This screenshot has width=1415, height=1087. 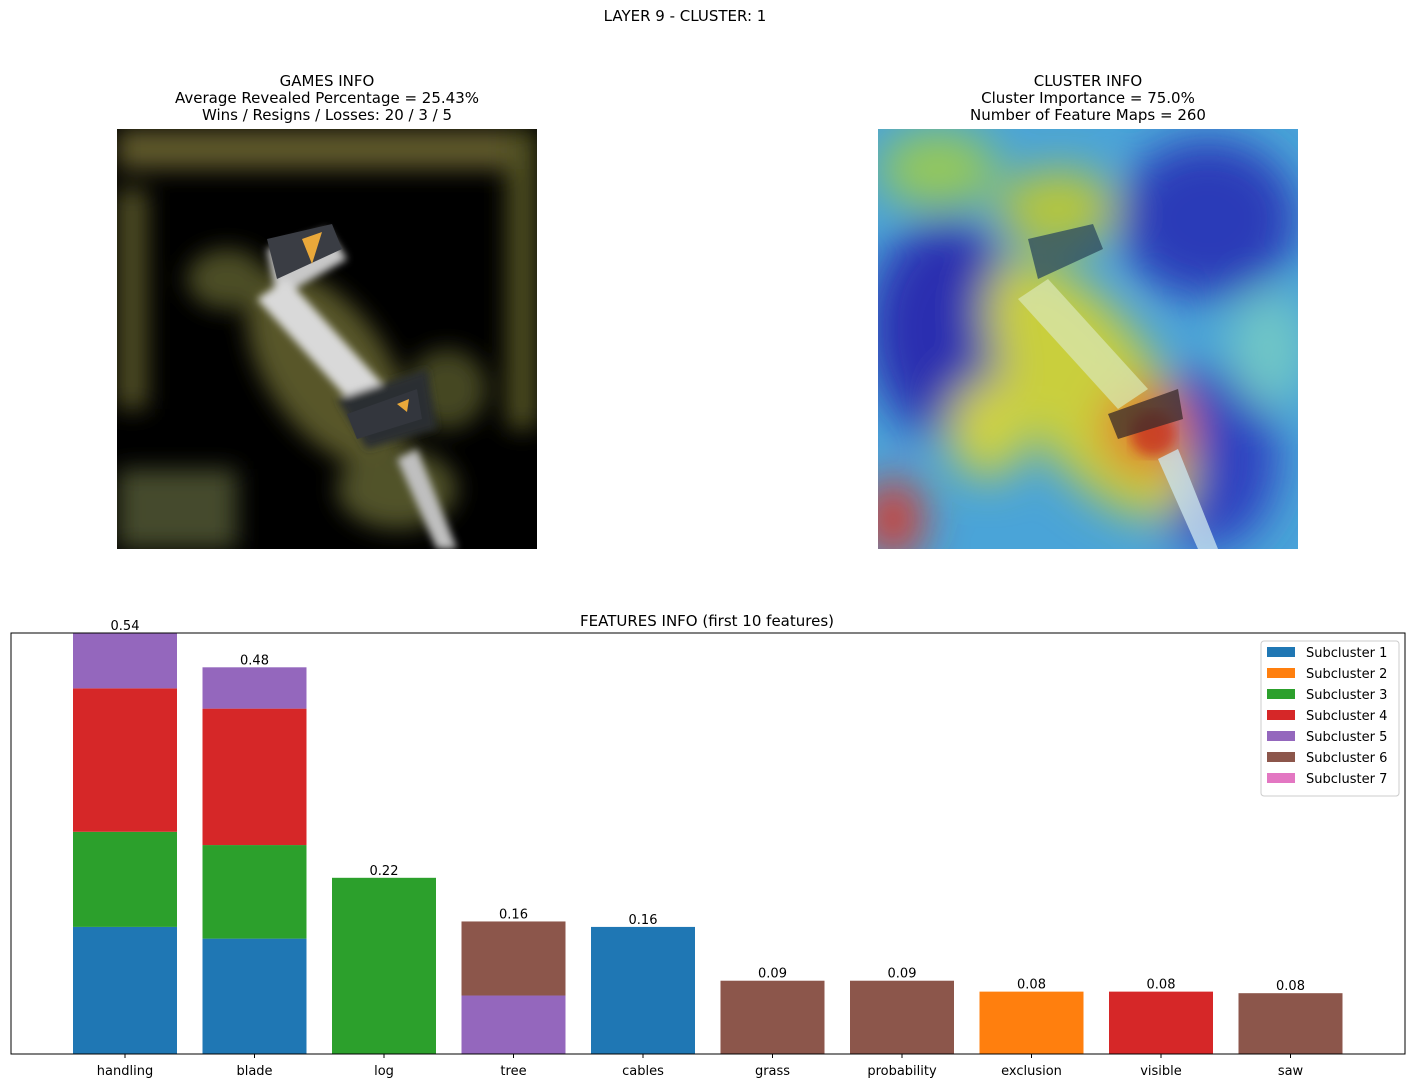 What do you see at coordinates (902, 1071) in the screenshot?
I see `x-tick-label-probability: probability` at bounding box center [902, 1071].